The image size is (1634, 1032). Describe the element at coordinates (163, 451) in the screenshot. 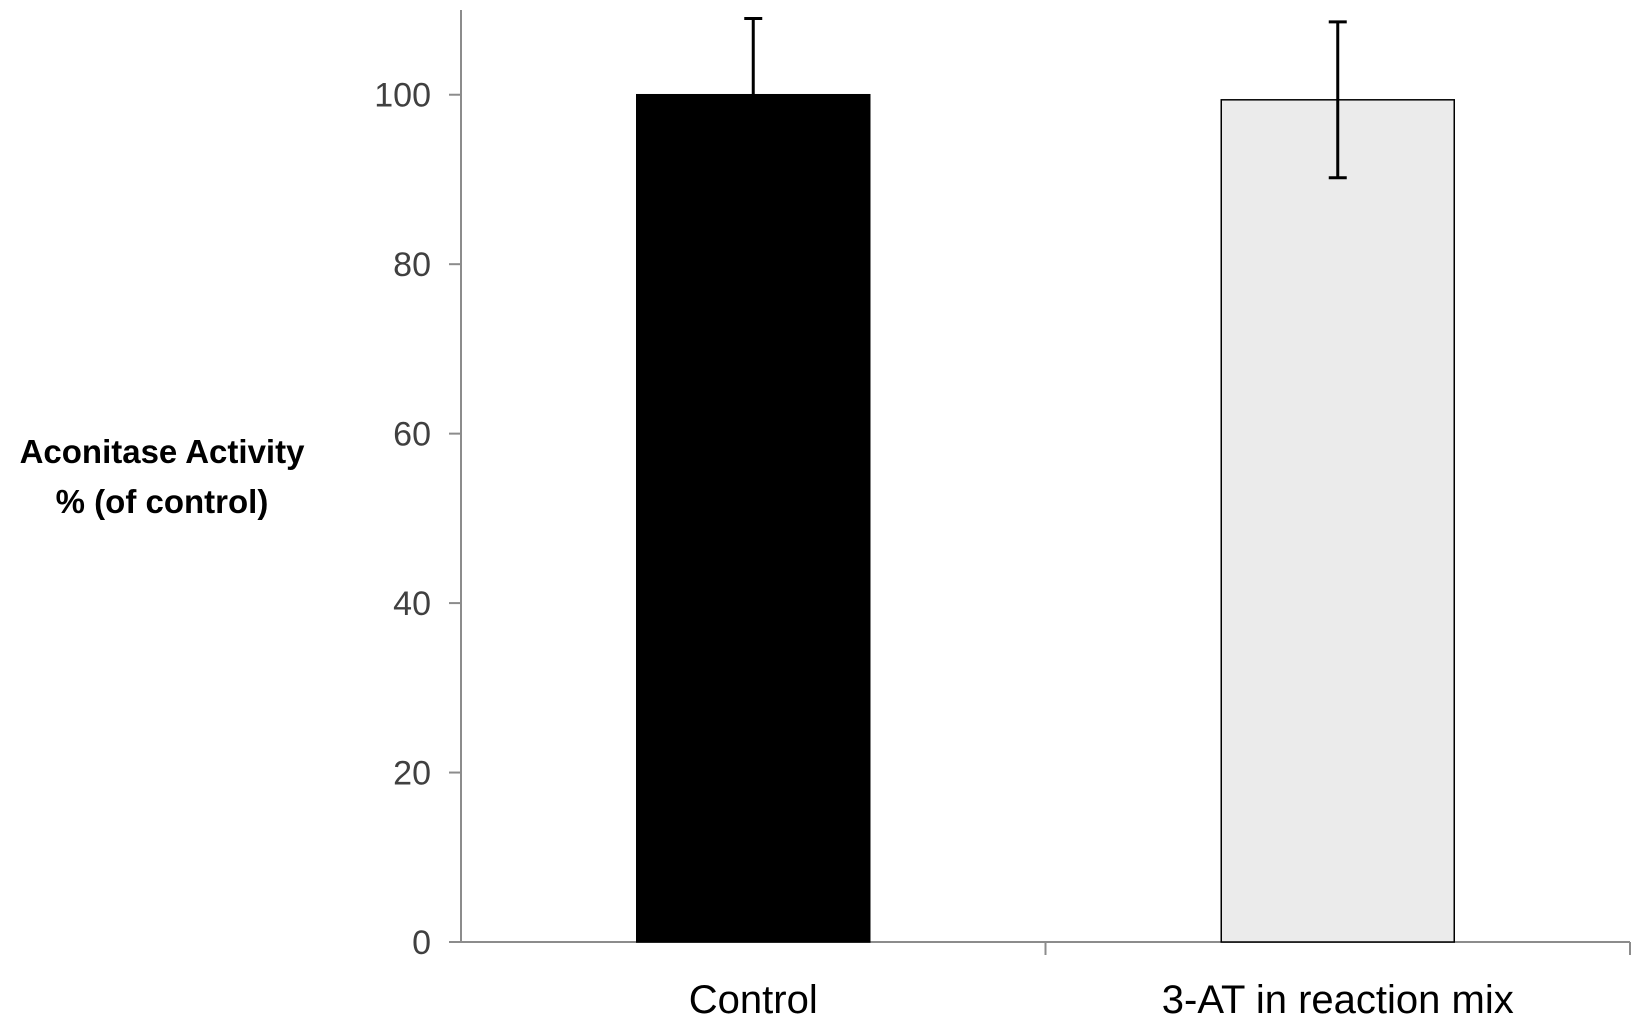

I see `y-axis-label-line-1: Aconitase Activity` at that location.